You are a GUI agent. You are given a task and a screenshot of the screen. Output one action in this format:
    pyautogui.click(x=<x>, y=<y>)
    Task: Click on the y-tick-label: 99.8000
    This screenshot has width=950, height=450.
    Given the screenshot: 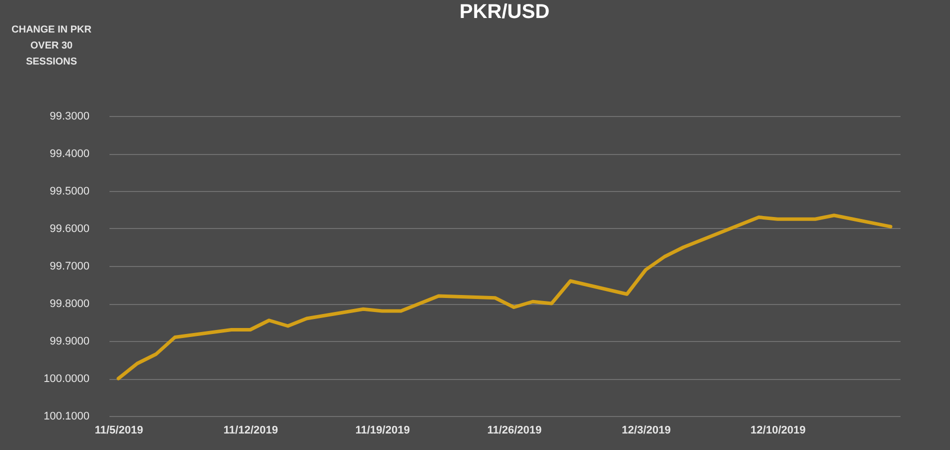 What is the action you would take?
    pyautogui.click(x=70, y=304)
    